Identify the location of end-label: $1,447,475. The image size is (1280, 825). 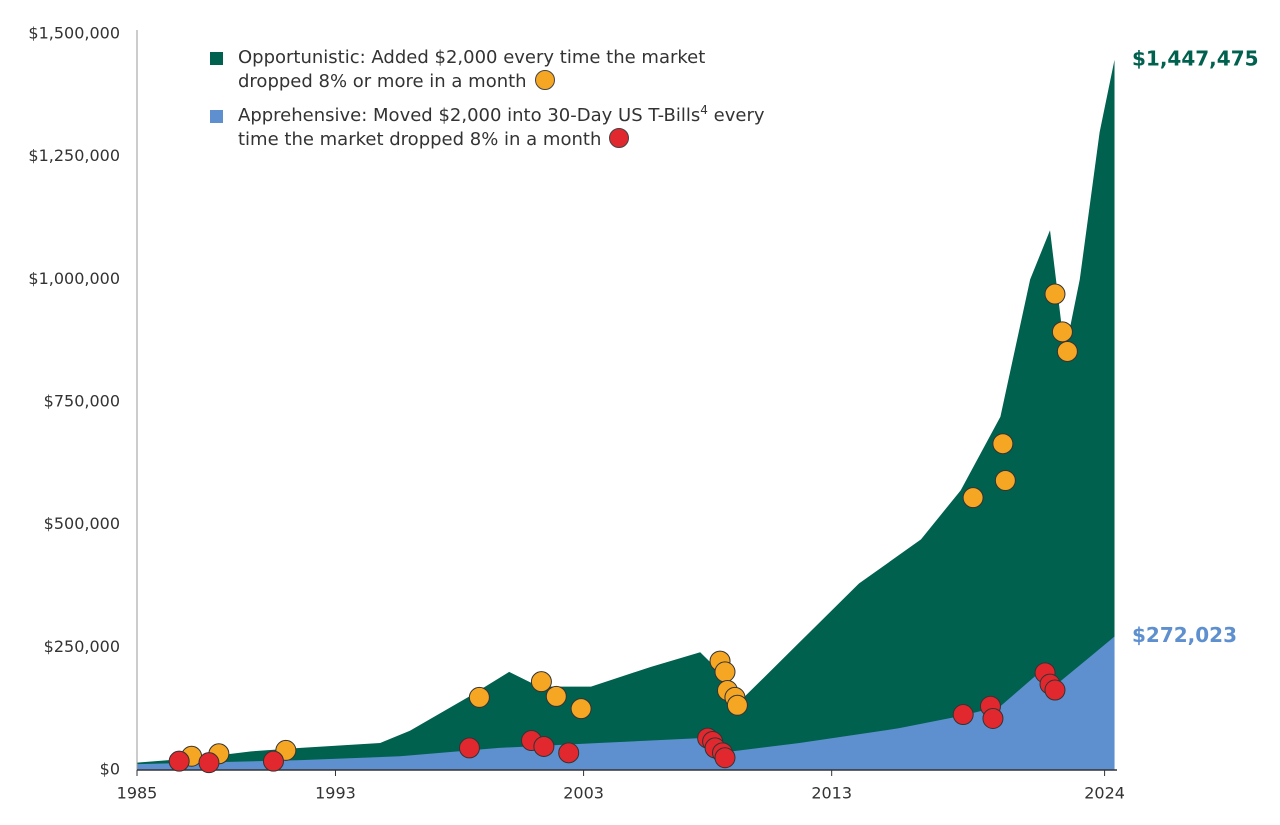
(1195, 58).